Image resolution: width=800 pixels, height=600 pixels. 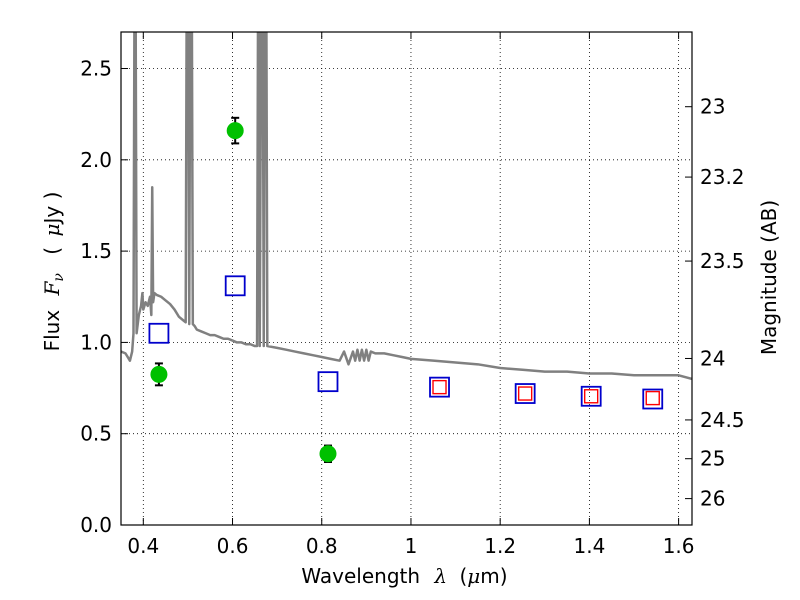 I want to click on x-tick-label: 0.8, so click(x=322, y=546).